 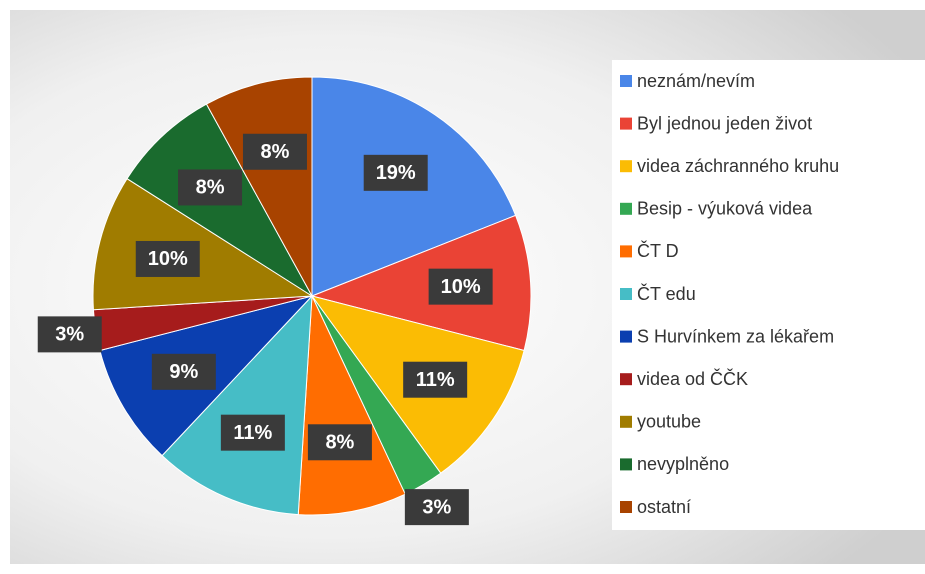 I want to click on legend-label: videa záchranného kruhu, so click(x=738, y=166).